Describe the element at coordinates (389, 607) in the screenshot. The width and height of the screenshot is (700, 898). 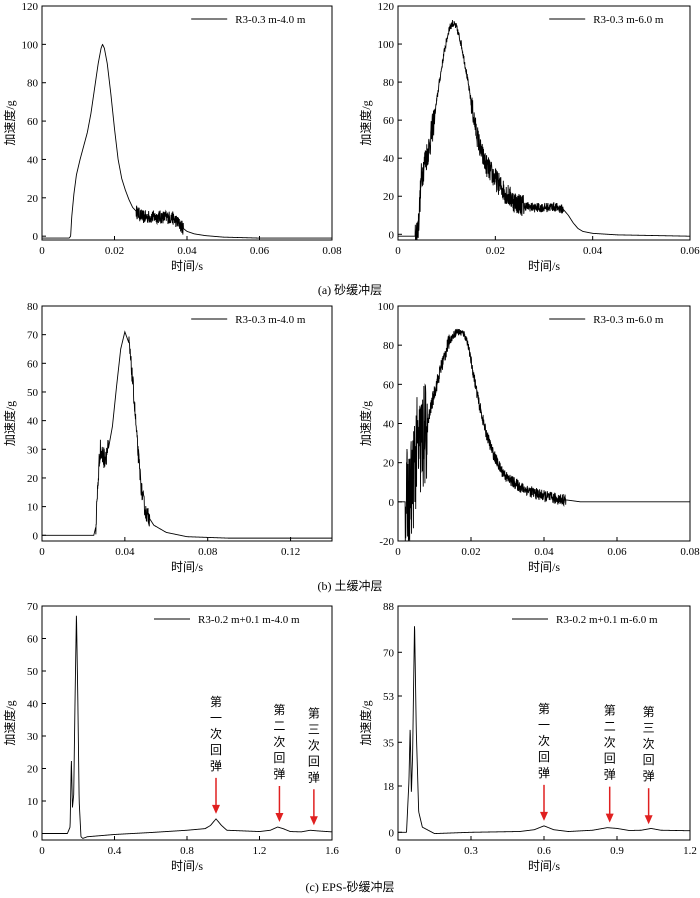
I see `y-tick-label: 88` at that location.